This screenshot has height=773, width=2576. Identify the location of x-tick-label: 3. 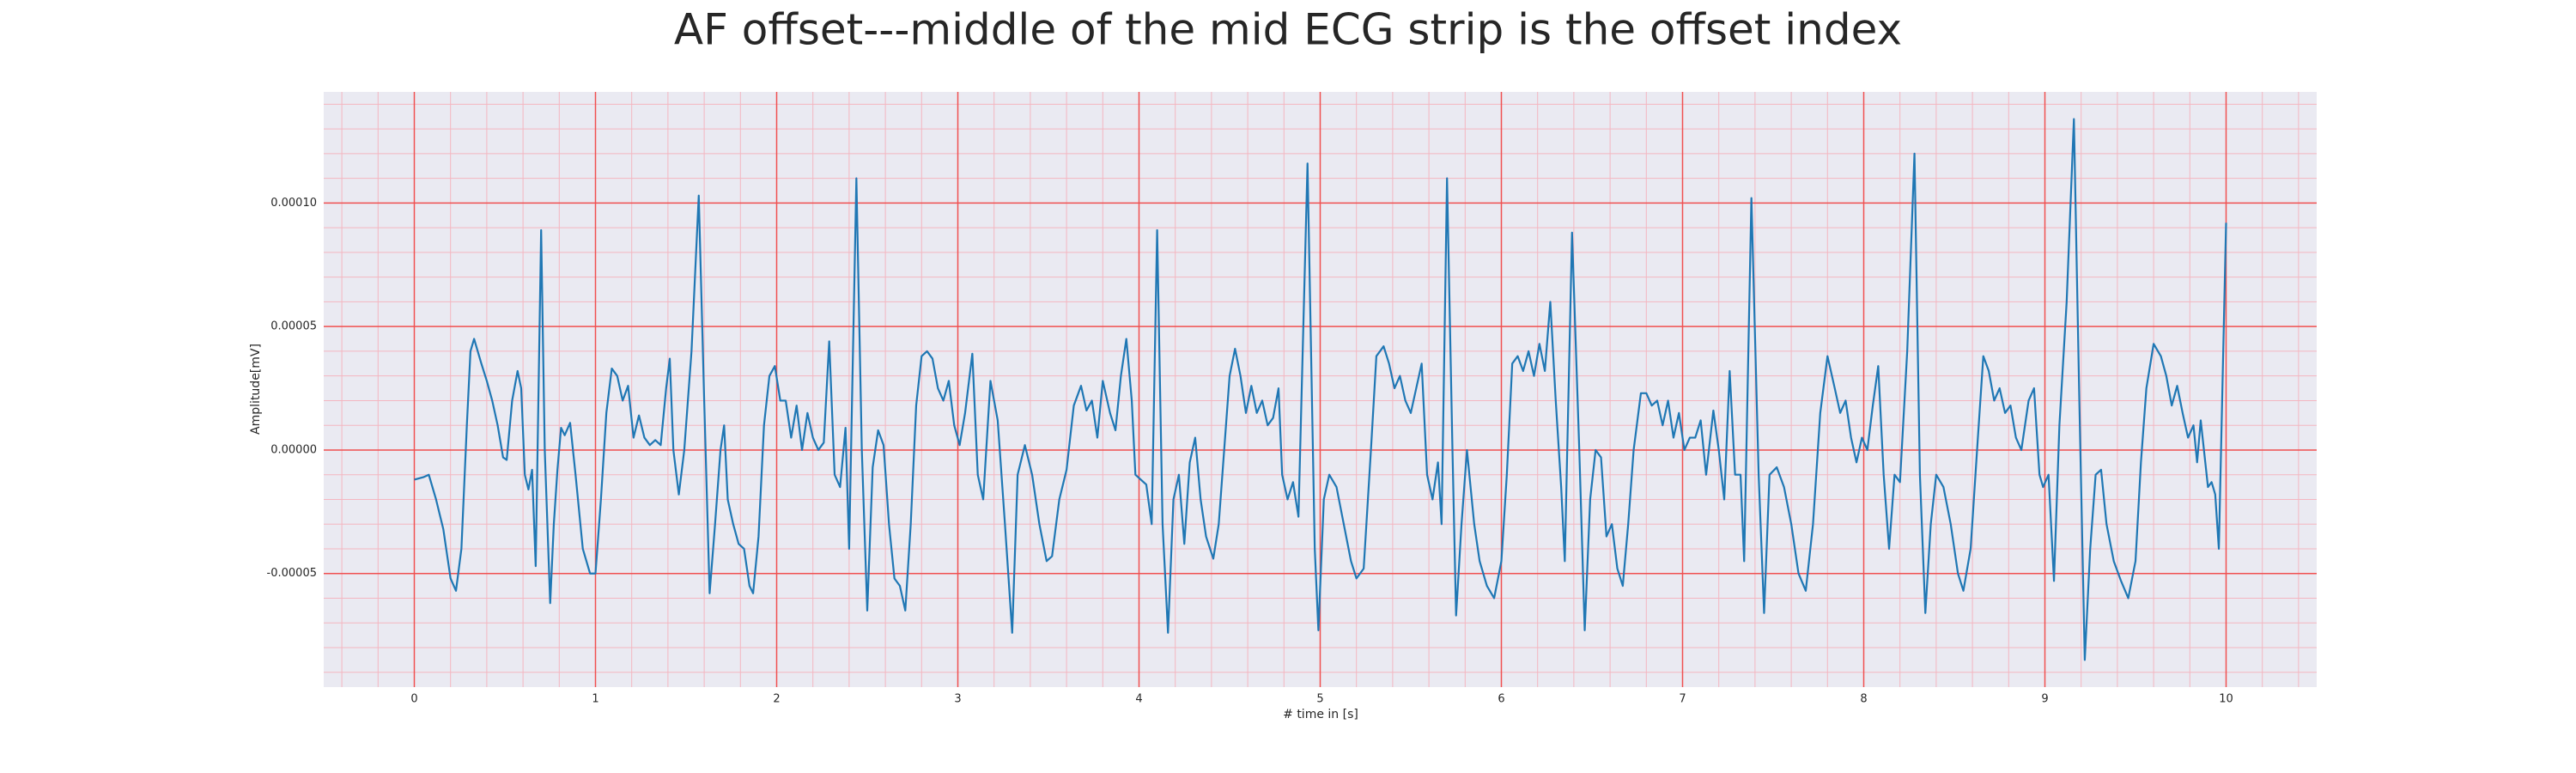
(958, 699).